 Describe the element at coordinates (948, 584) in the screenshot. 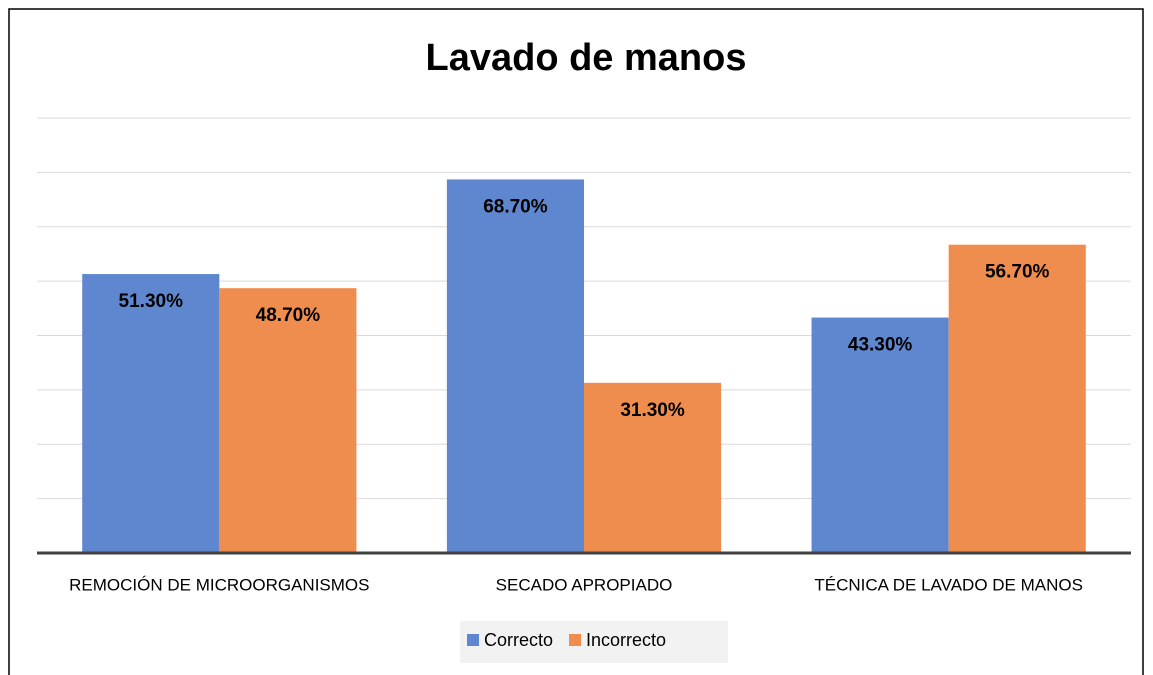

I see `x-tick-label: TÉCNICA DE LAVADO DE MANOS` at that location.